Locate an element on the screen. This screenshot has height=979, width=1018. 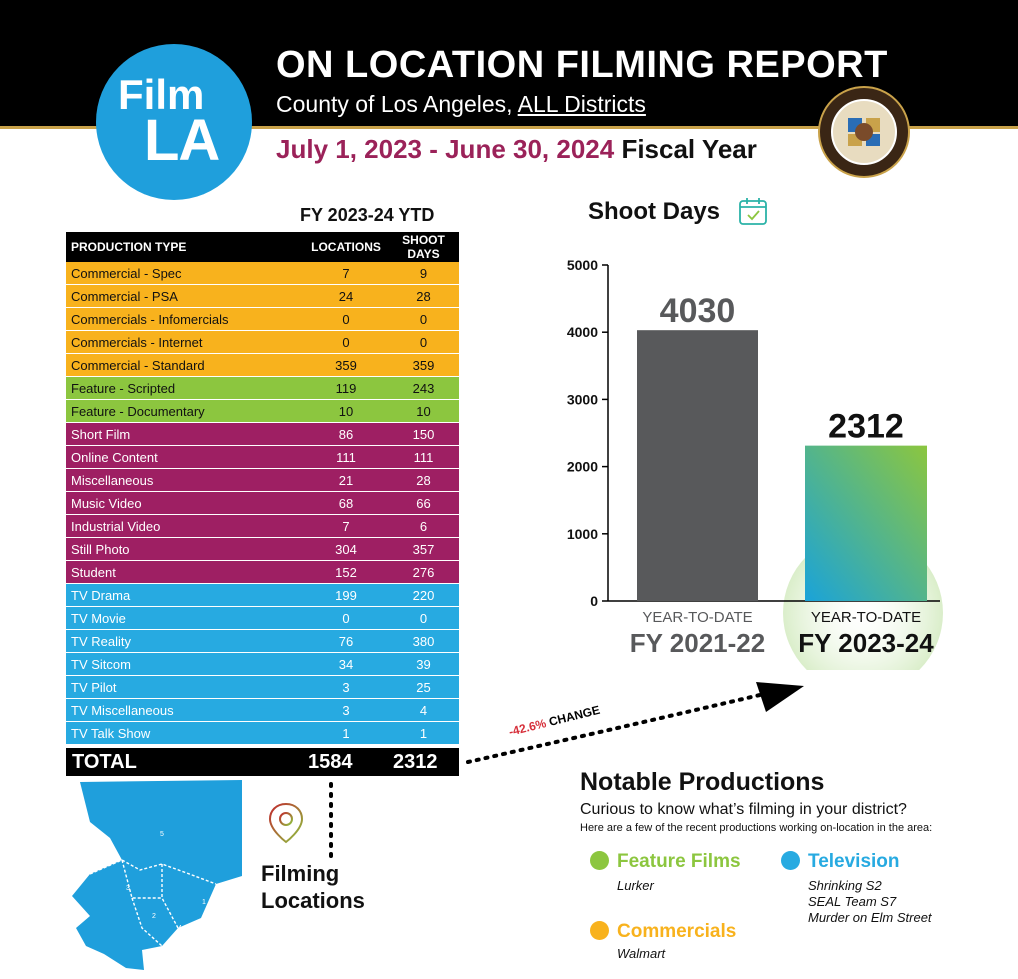
fiscal-year-label: Fiscal Year is located at coordinates (685, 149).